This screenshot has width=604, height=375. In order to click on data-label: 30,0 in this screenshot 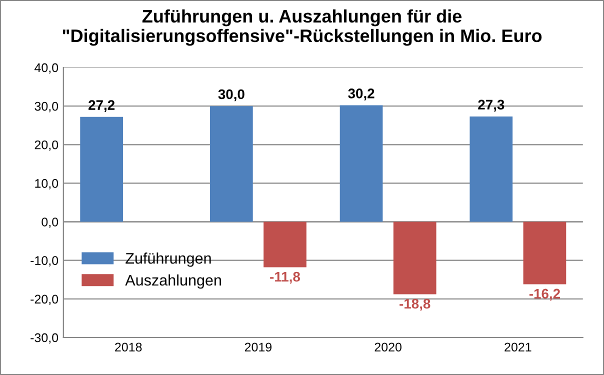, I will do `click(231, 95)`.